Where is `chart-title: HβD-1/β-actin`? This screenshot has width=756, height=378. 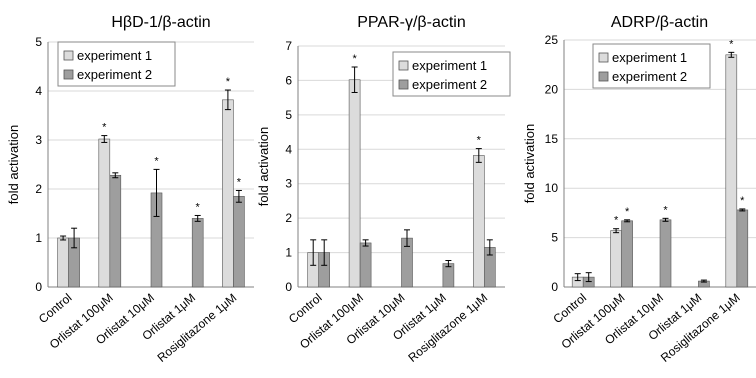
chart-title: HβD-1/β-actin is located at coordinates (160, 22).